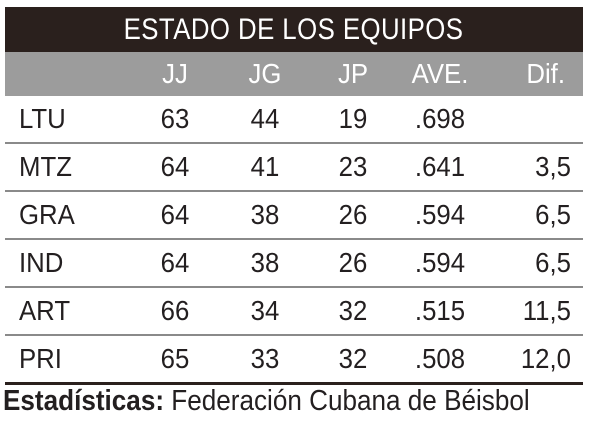 This screenshot has height=433, width=603. Describe the element at coordinates (265, 73) in the screenshot. I see `header-jg: JG` at that location.